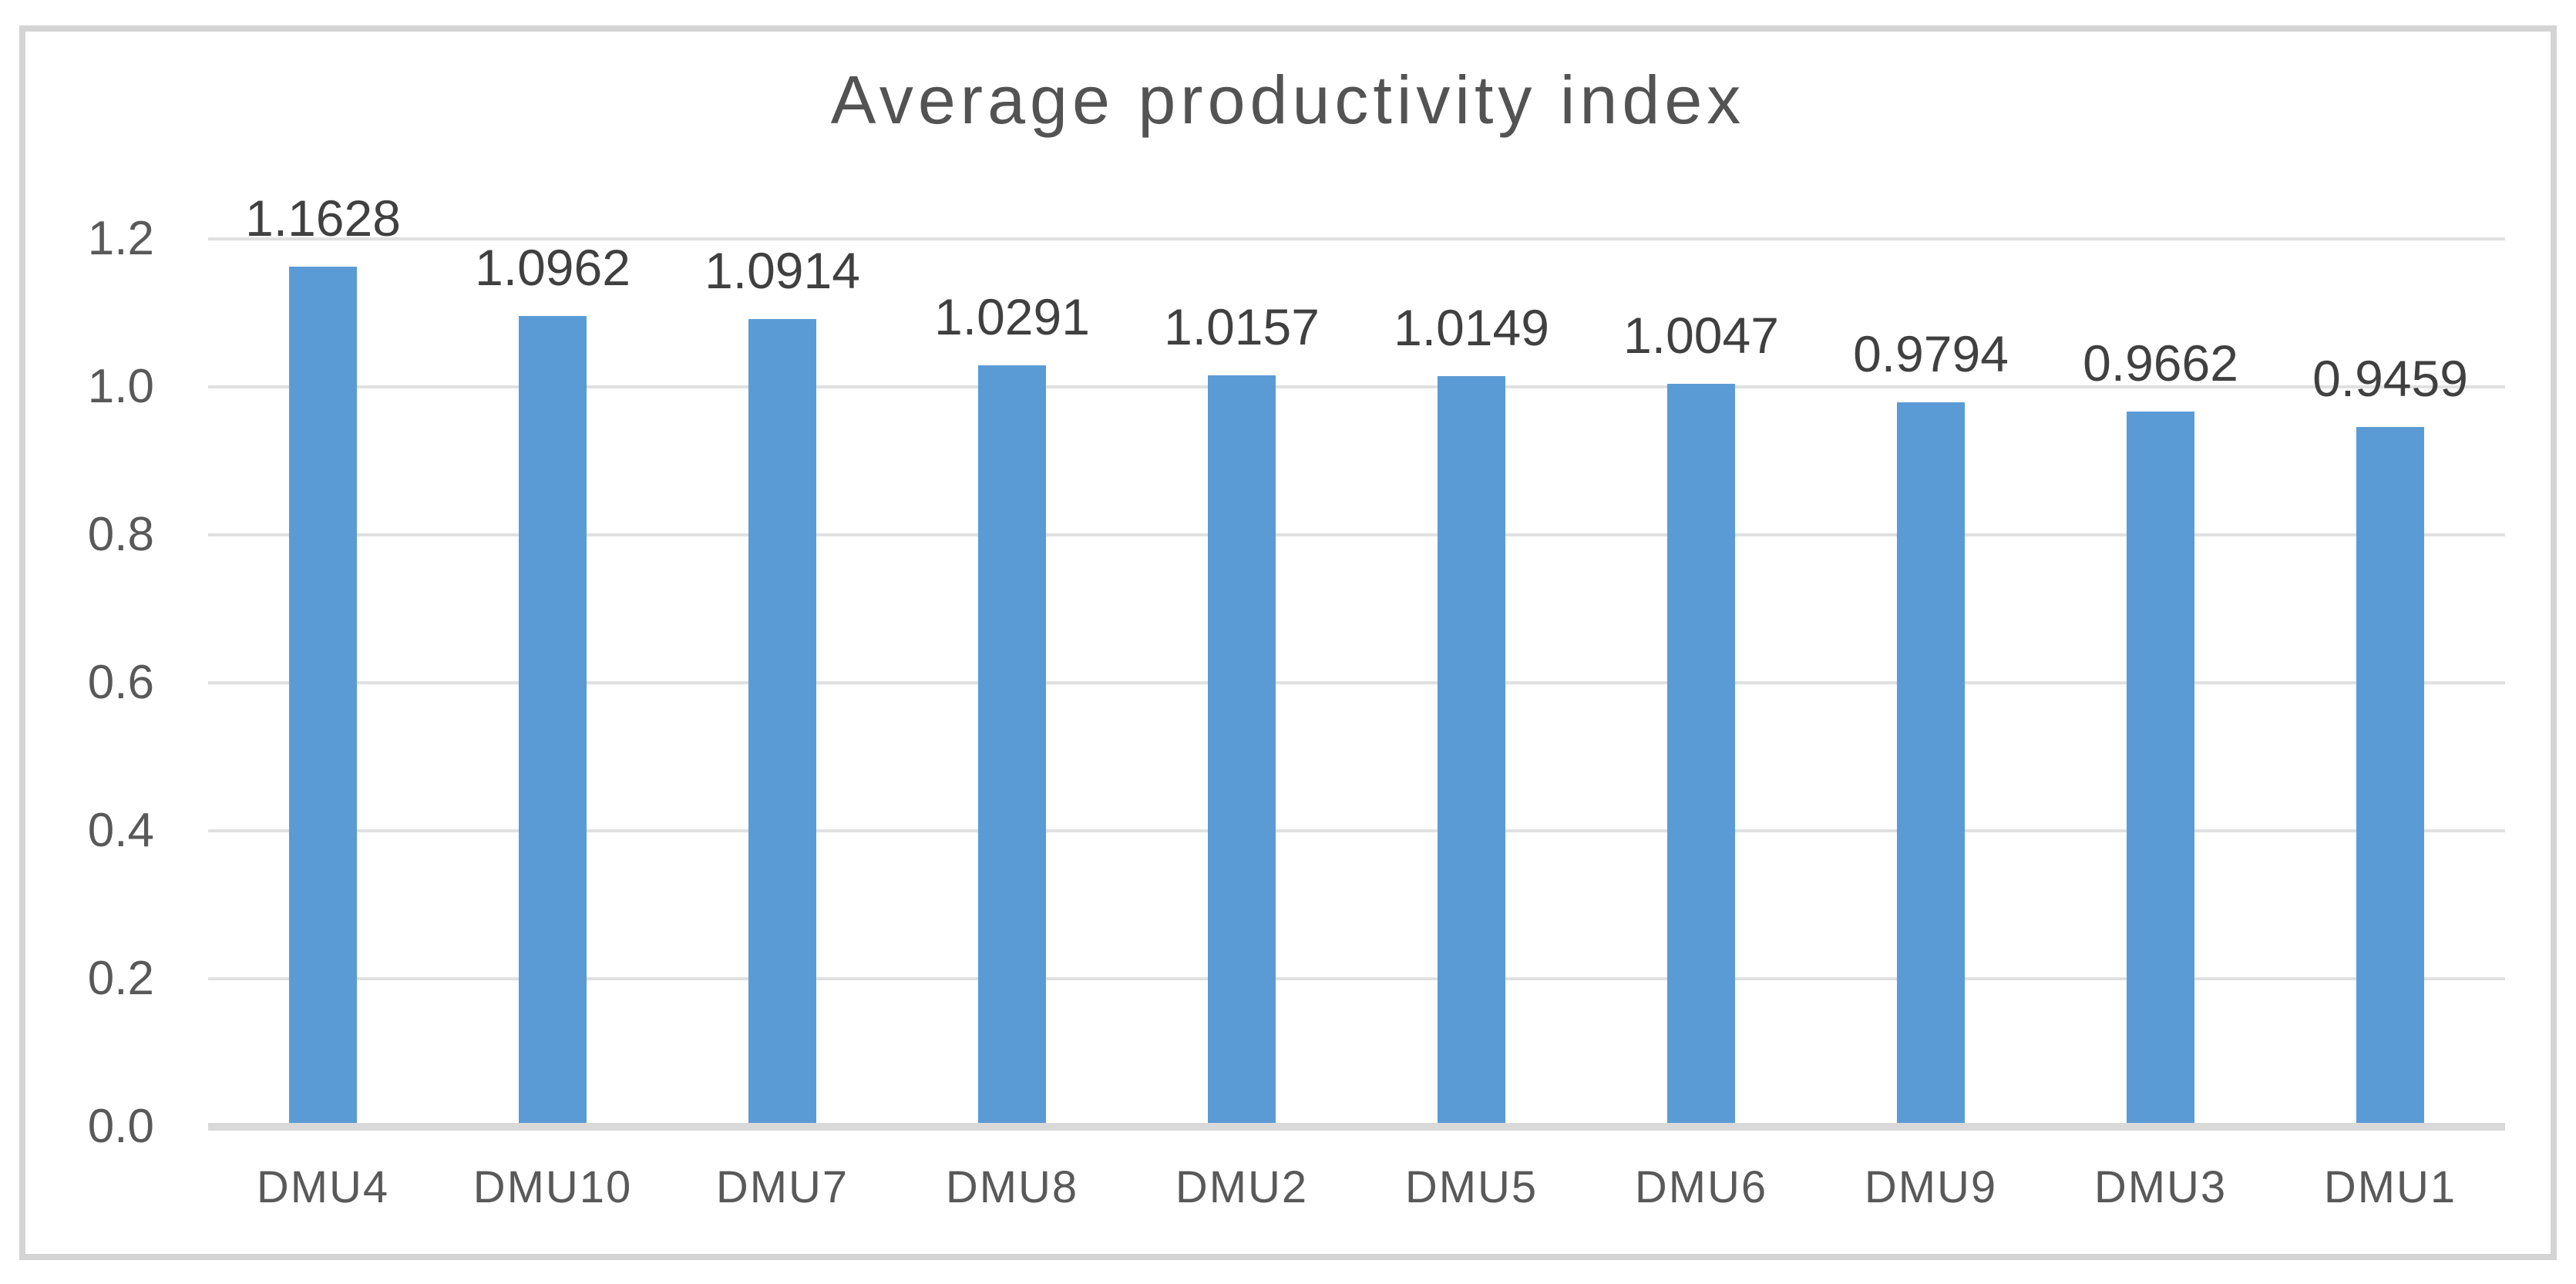 The image size is (2576, 1284). What do you see at coordinates (782, 1187) in the screenshot?
I see `x-axis-category-label: DMU7` at bounding box center [782, 1187].